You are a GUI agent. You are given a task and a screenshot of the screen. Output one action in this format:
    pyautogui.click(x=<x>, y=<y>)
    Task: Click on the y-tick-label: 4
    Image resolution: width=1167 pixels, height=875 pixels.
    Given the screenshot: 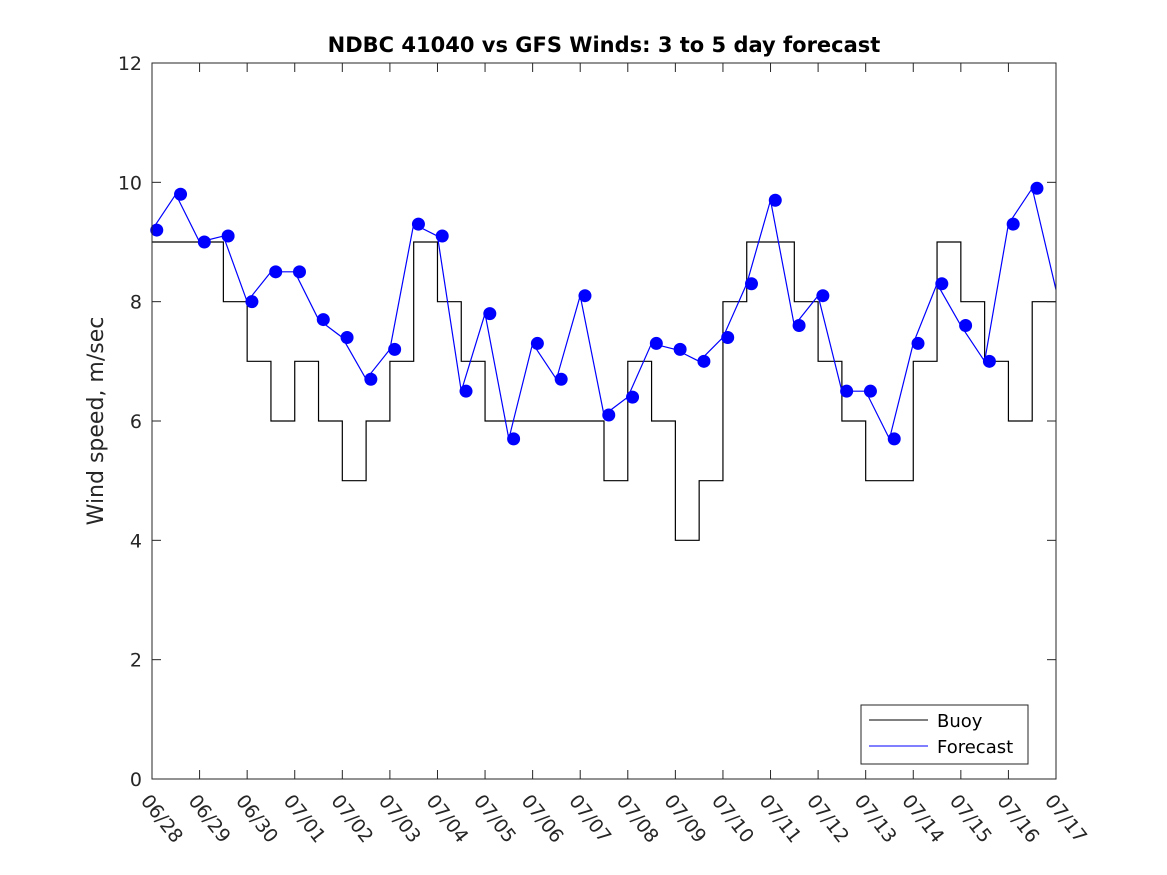 What is the action you would take?
    pyautogui.click(x=136, y=541)
    